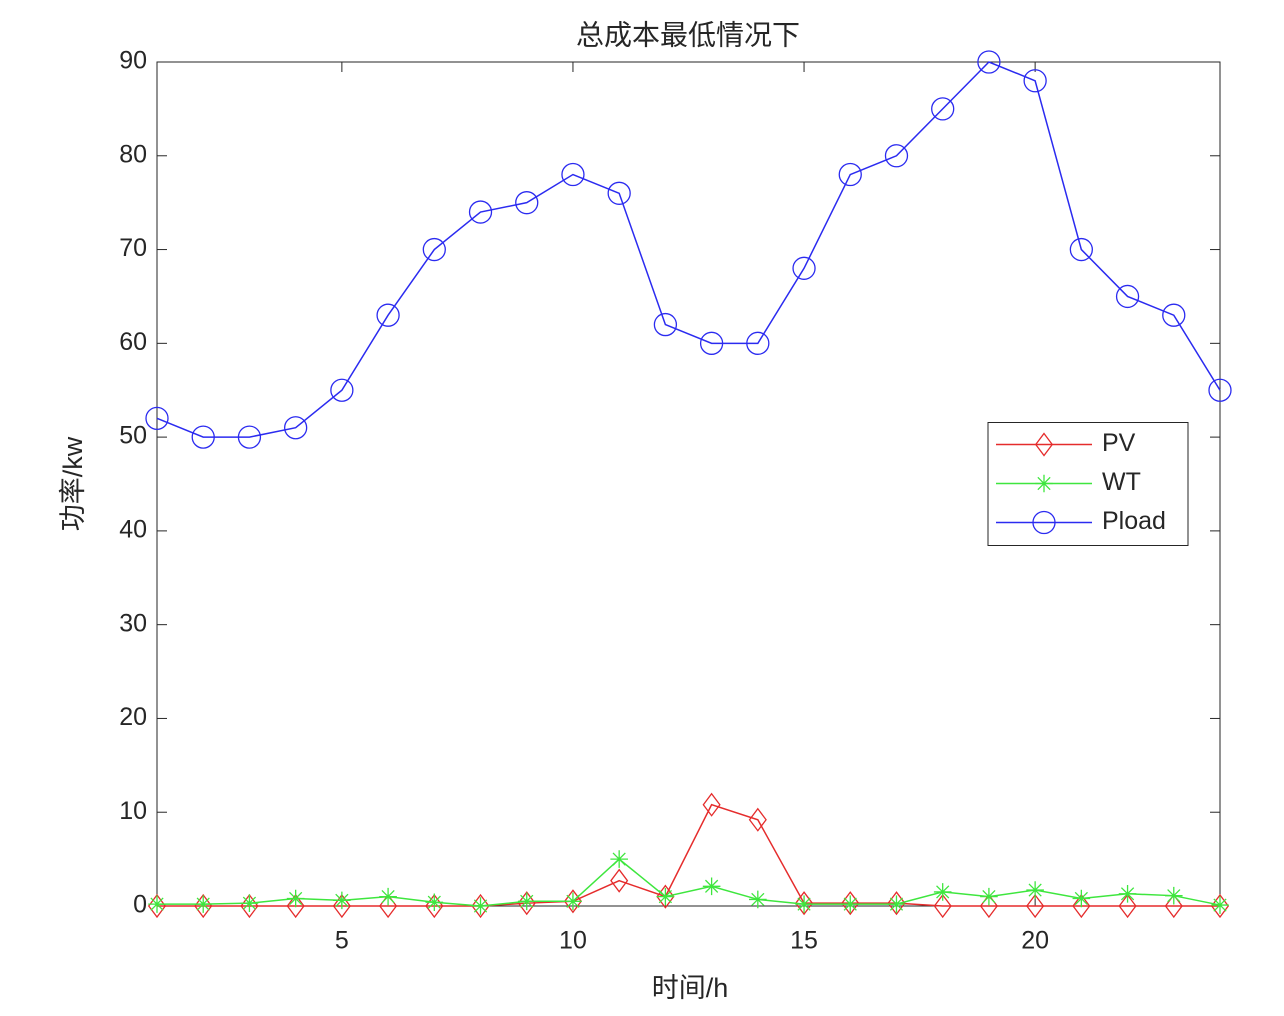  Describe the element at coordinates (133, 811) in the screenshot. I see `y-tick-label: 10` at that location.